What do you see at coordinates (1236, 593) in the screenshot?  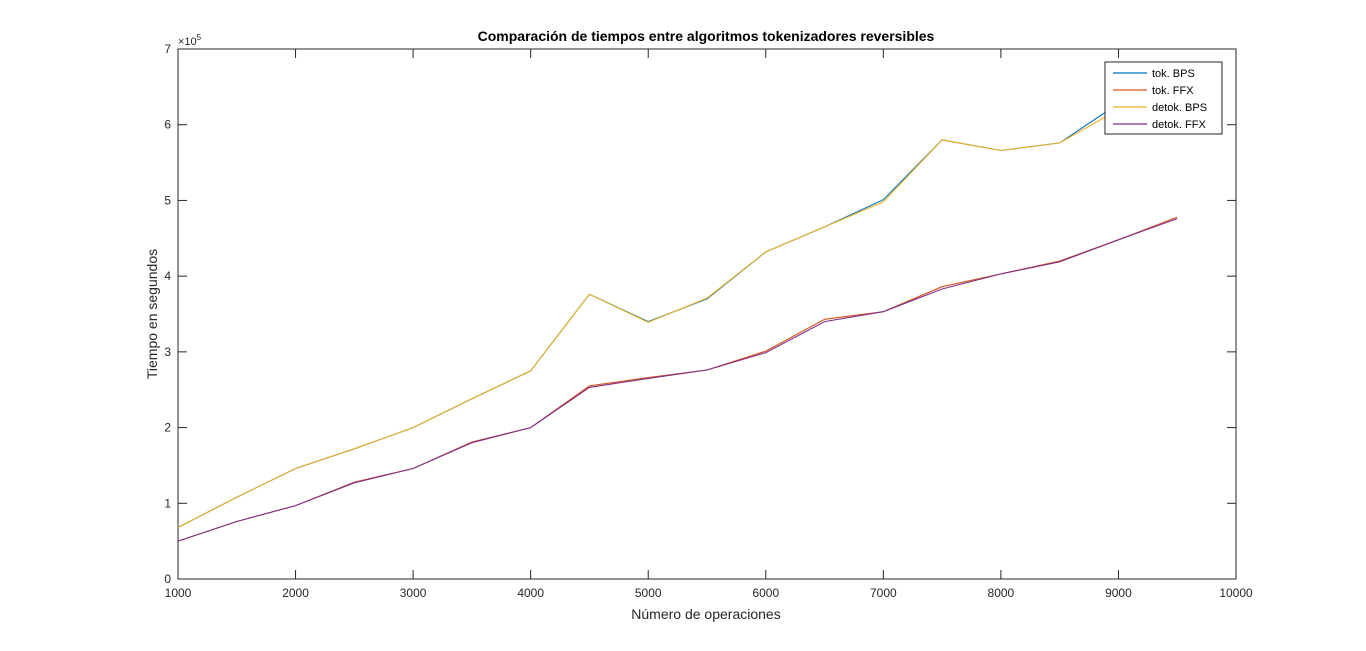 I see `x-tick-label: 10000` at bounding box center [1236, 593].